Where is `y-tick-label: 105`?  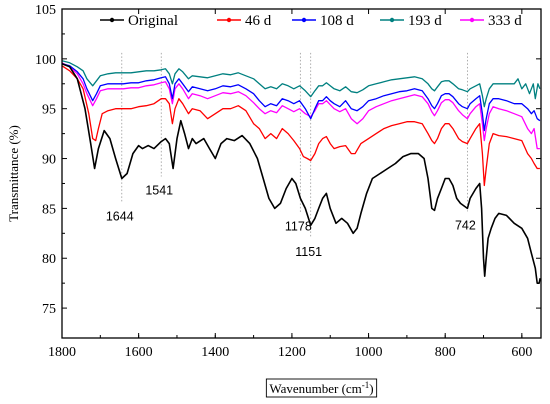
y-tick-label: 105 is located at coordinates (45, 10).